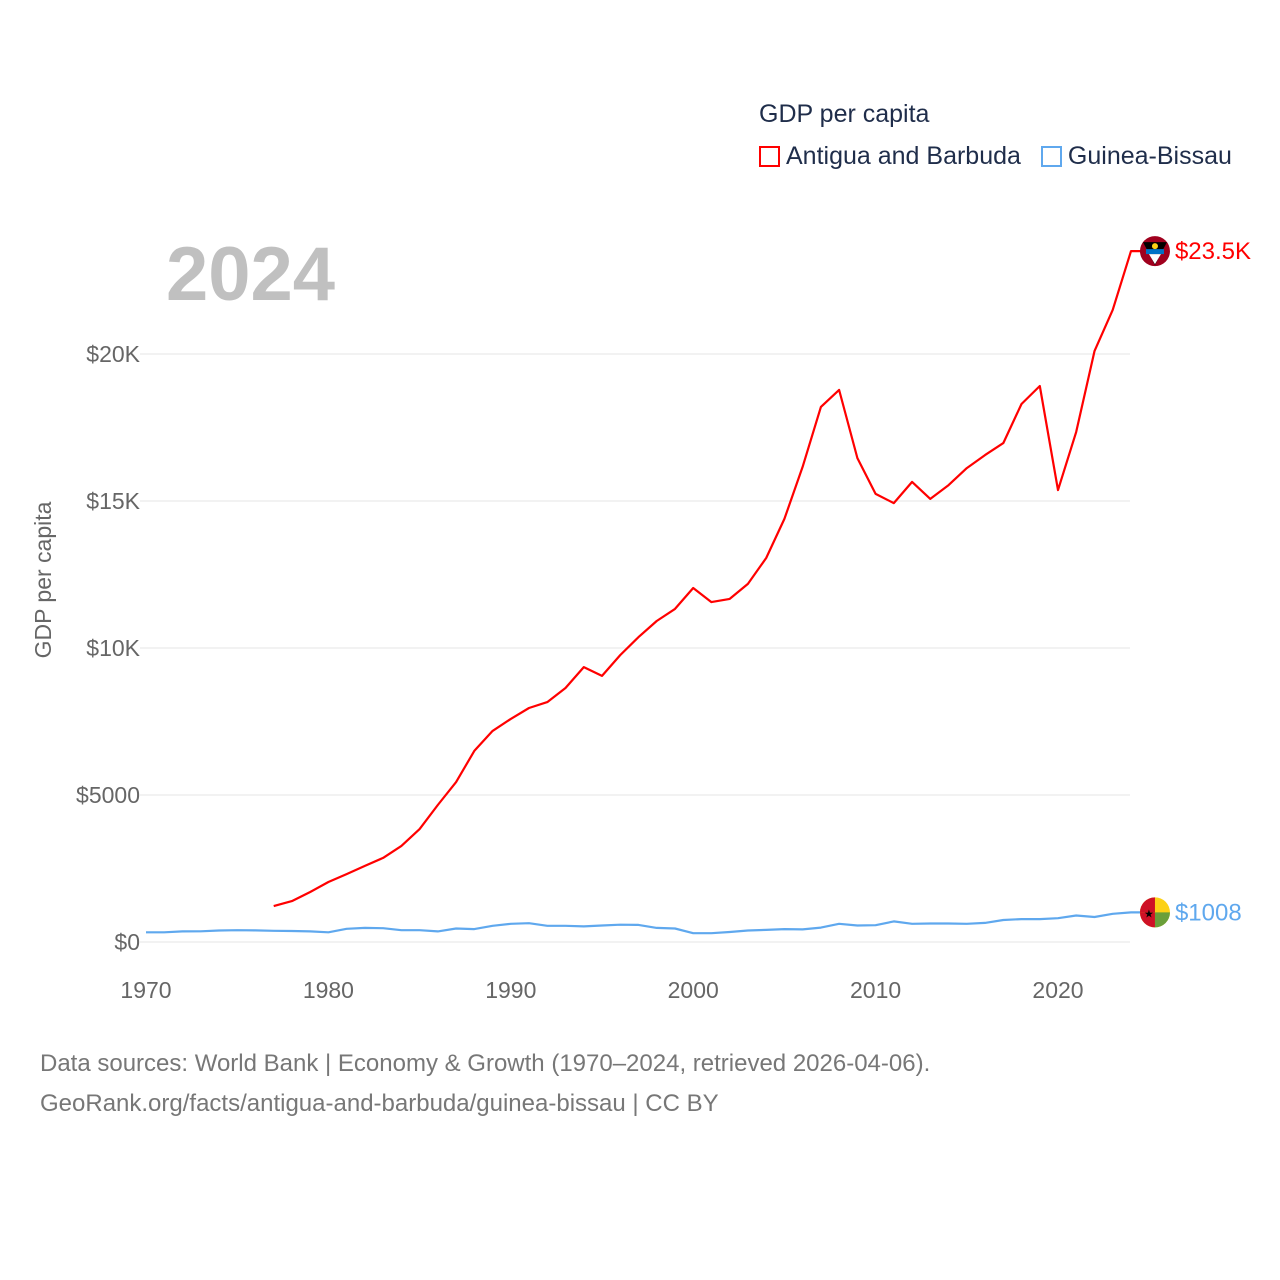 The height and width of the screenshot is (1280, 1280). Describe the element at coordinates (127, 942) in the screenshot. I see `y-tick-label: $0` at that location.